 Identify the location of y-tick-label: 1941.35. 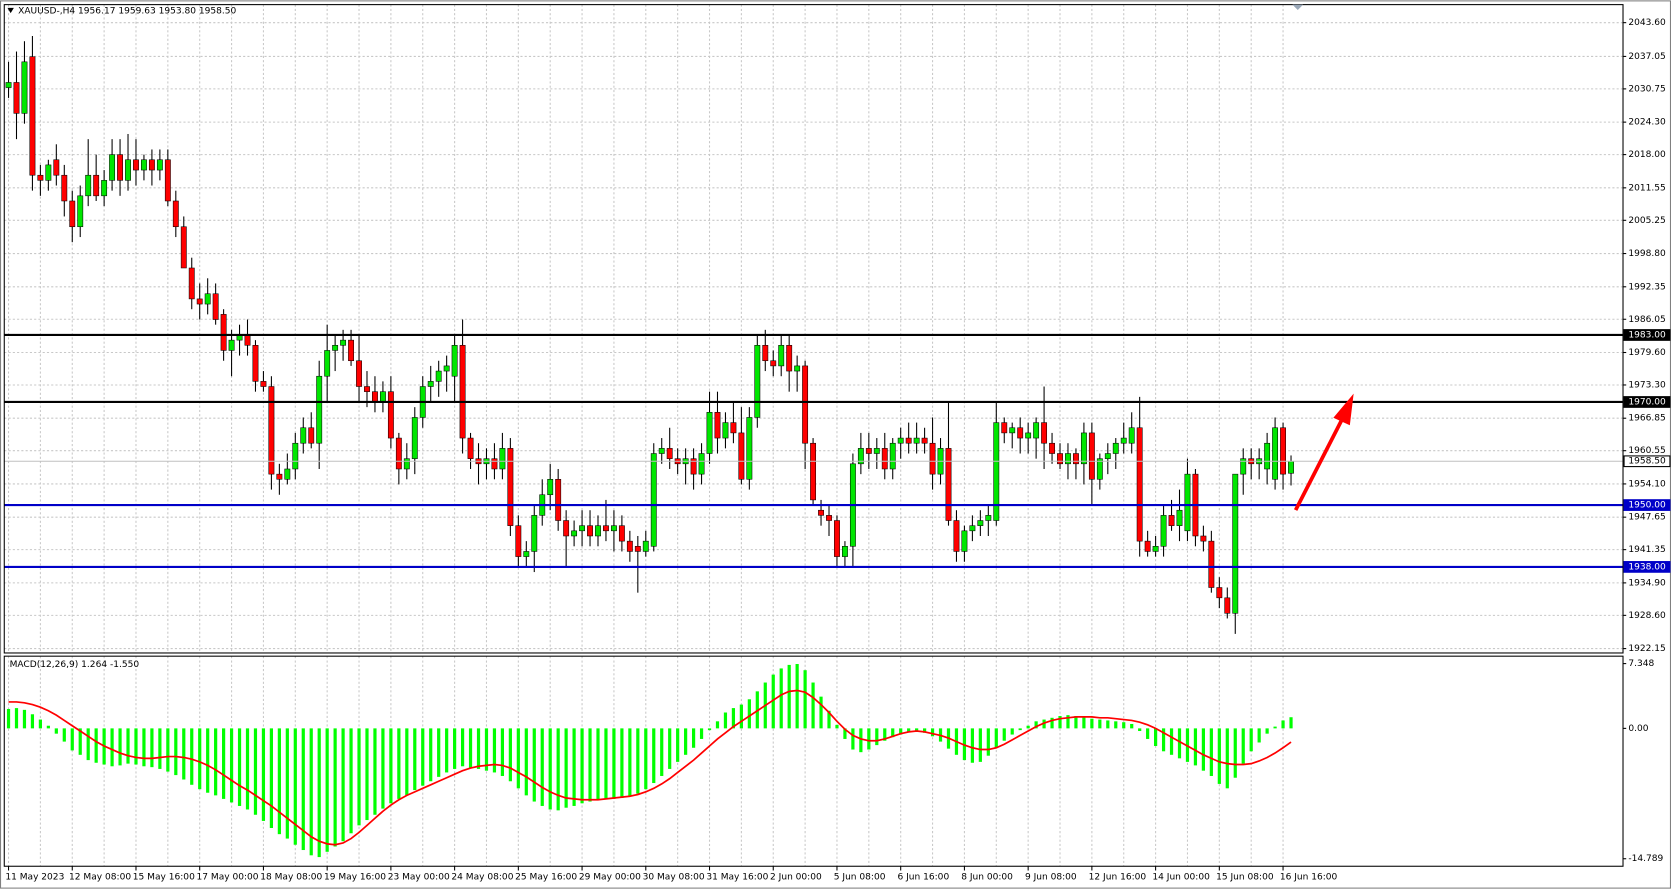
(1646, 550).